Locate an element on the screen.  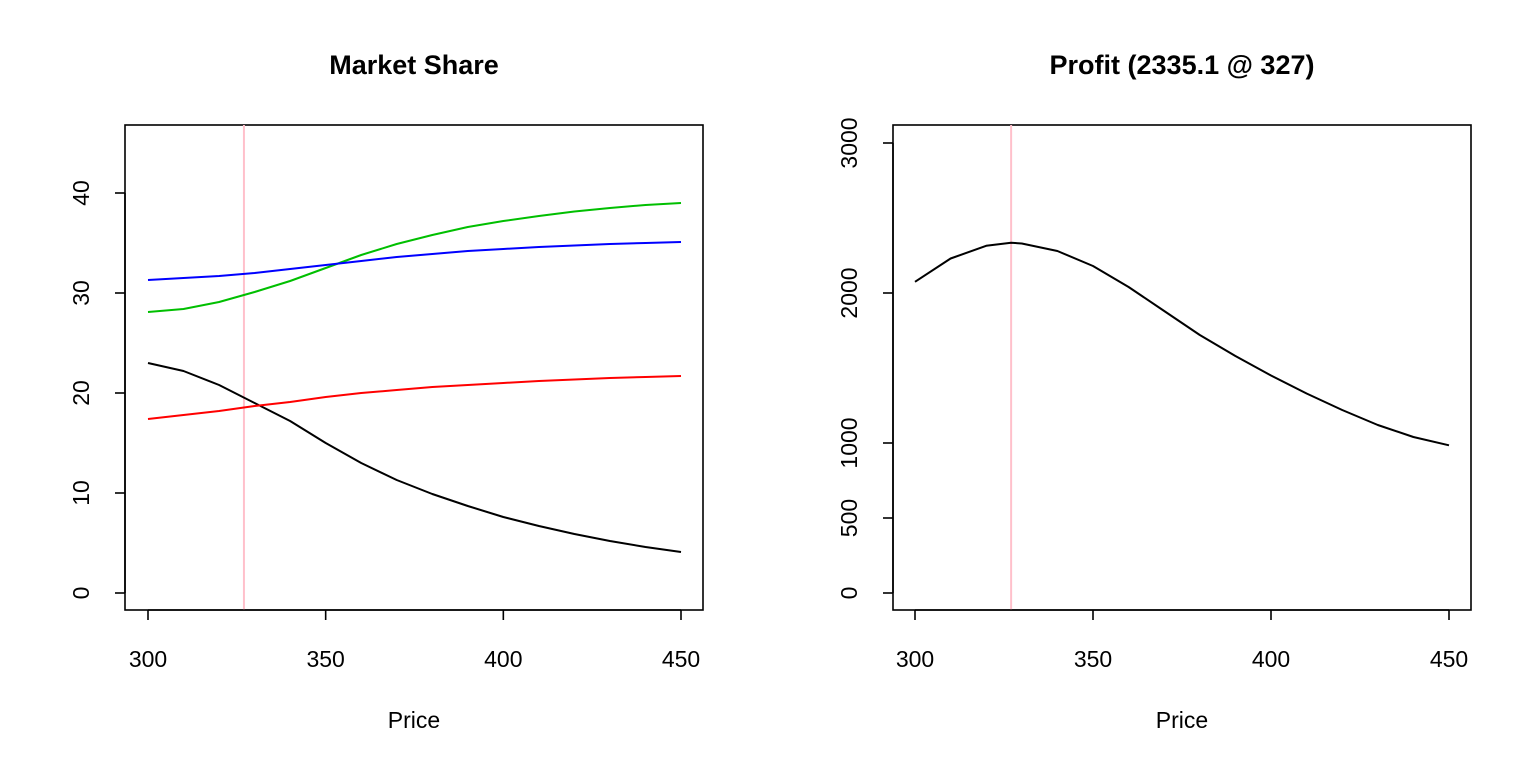
profit-x-axis: 300 350 400 450 is located at coordinates (1182, 640).